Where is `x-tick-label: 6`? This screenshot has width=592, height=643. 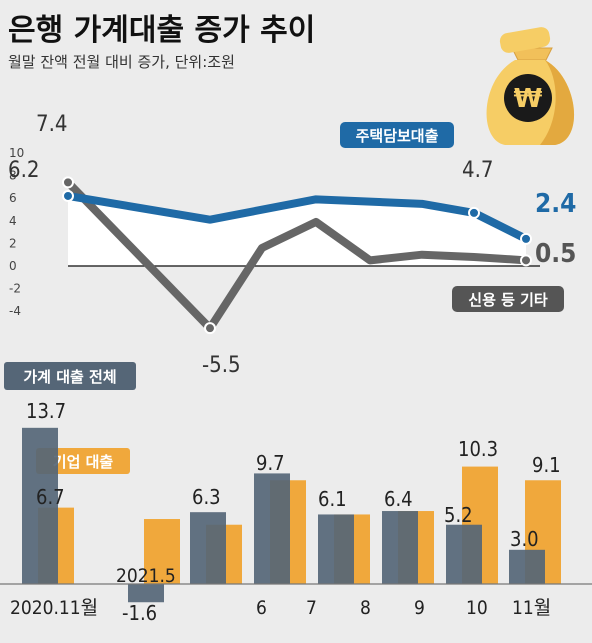
x-tick-label: 6 is located at coordinates (261, 608).